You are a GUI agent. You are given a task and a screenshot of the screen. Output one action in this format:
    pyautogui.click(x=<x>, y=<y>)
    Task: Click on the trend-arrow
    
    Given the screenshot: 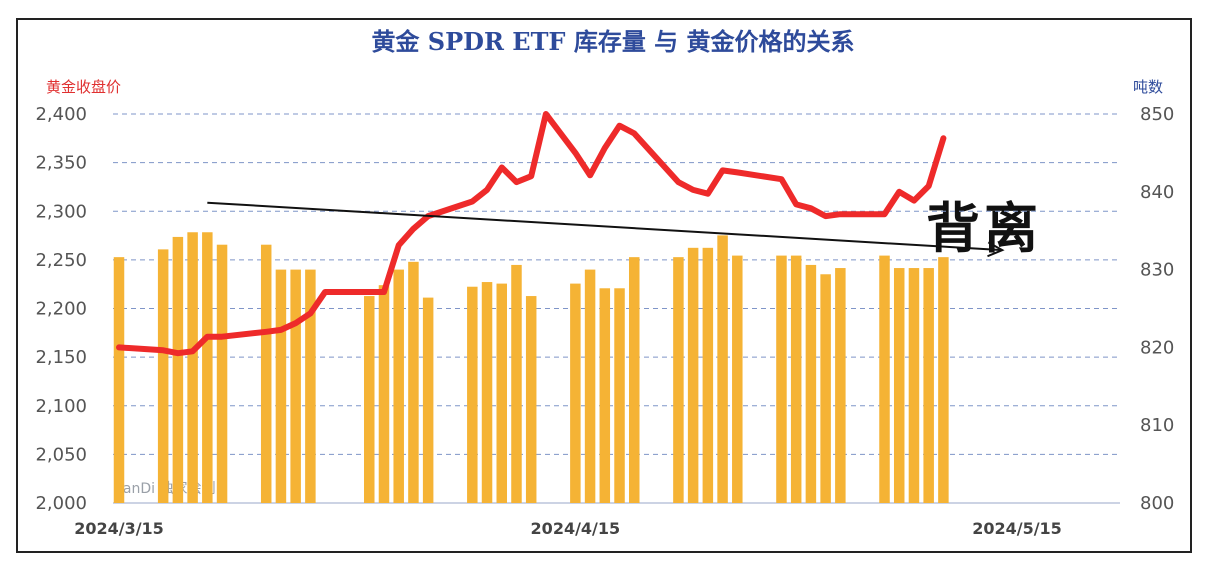 What is the action you would take?
    pyautogui.click(x=606, y=229)
    